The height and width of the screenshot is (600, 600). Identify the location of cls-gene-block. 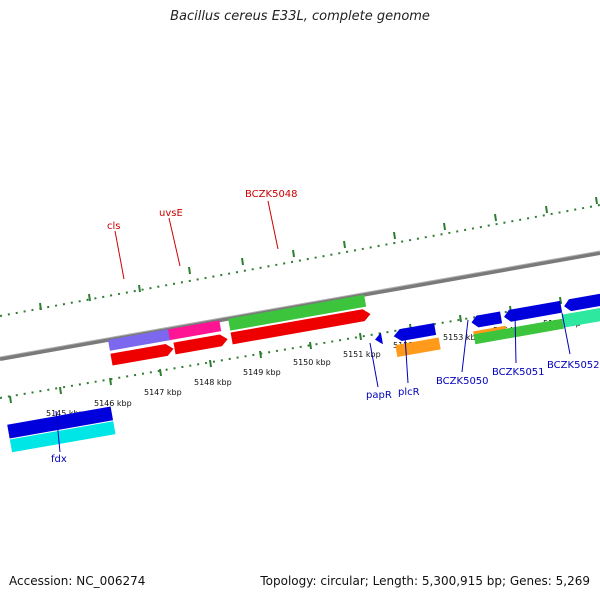
(139, 340).